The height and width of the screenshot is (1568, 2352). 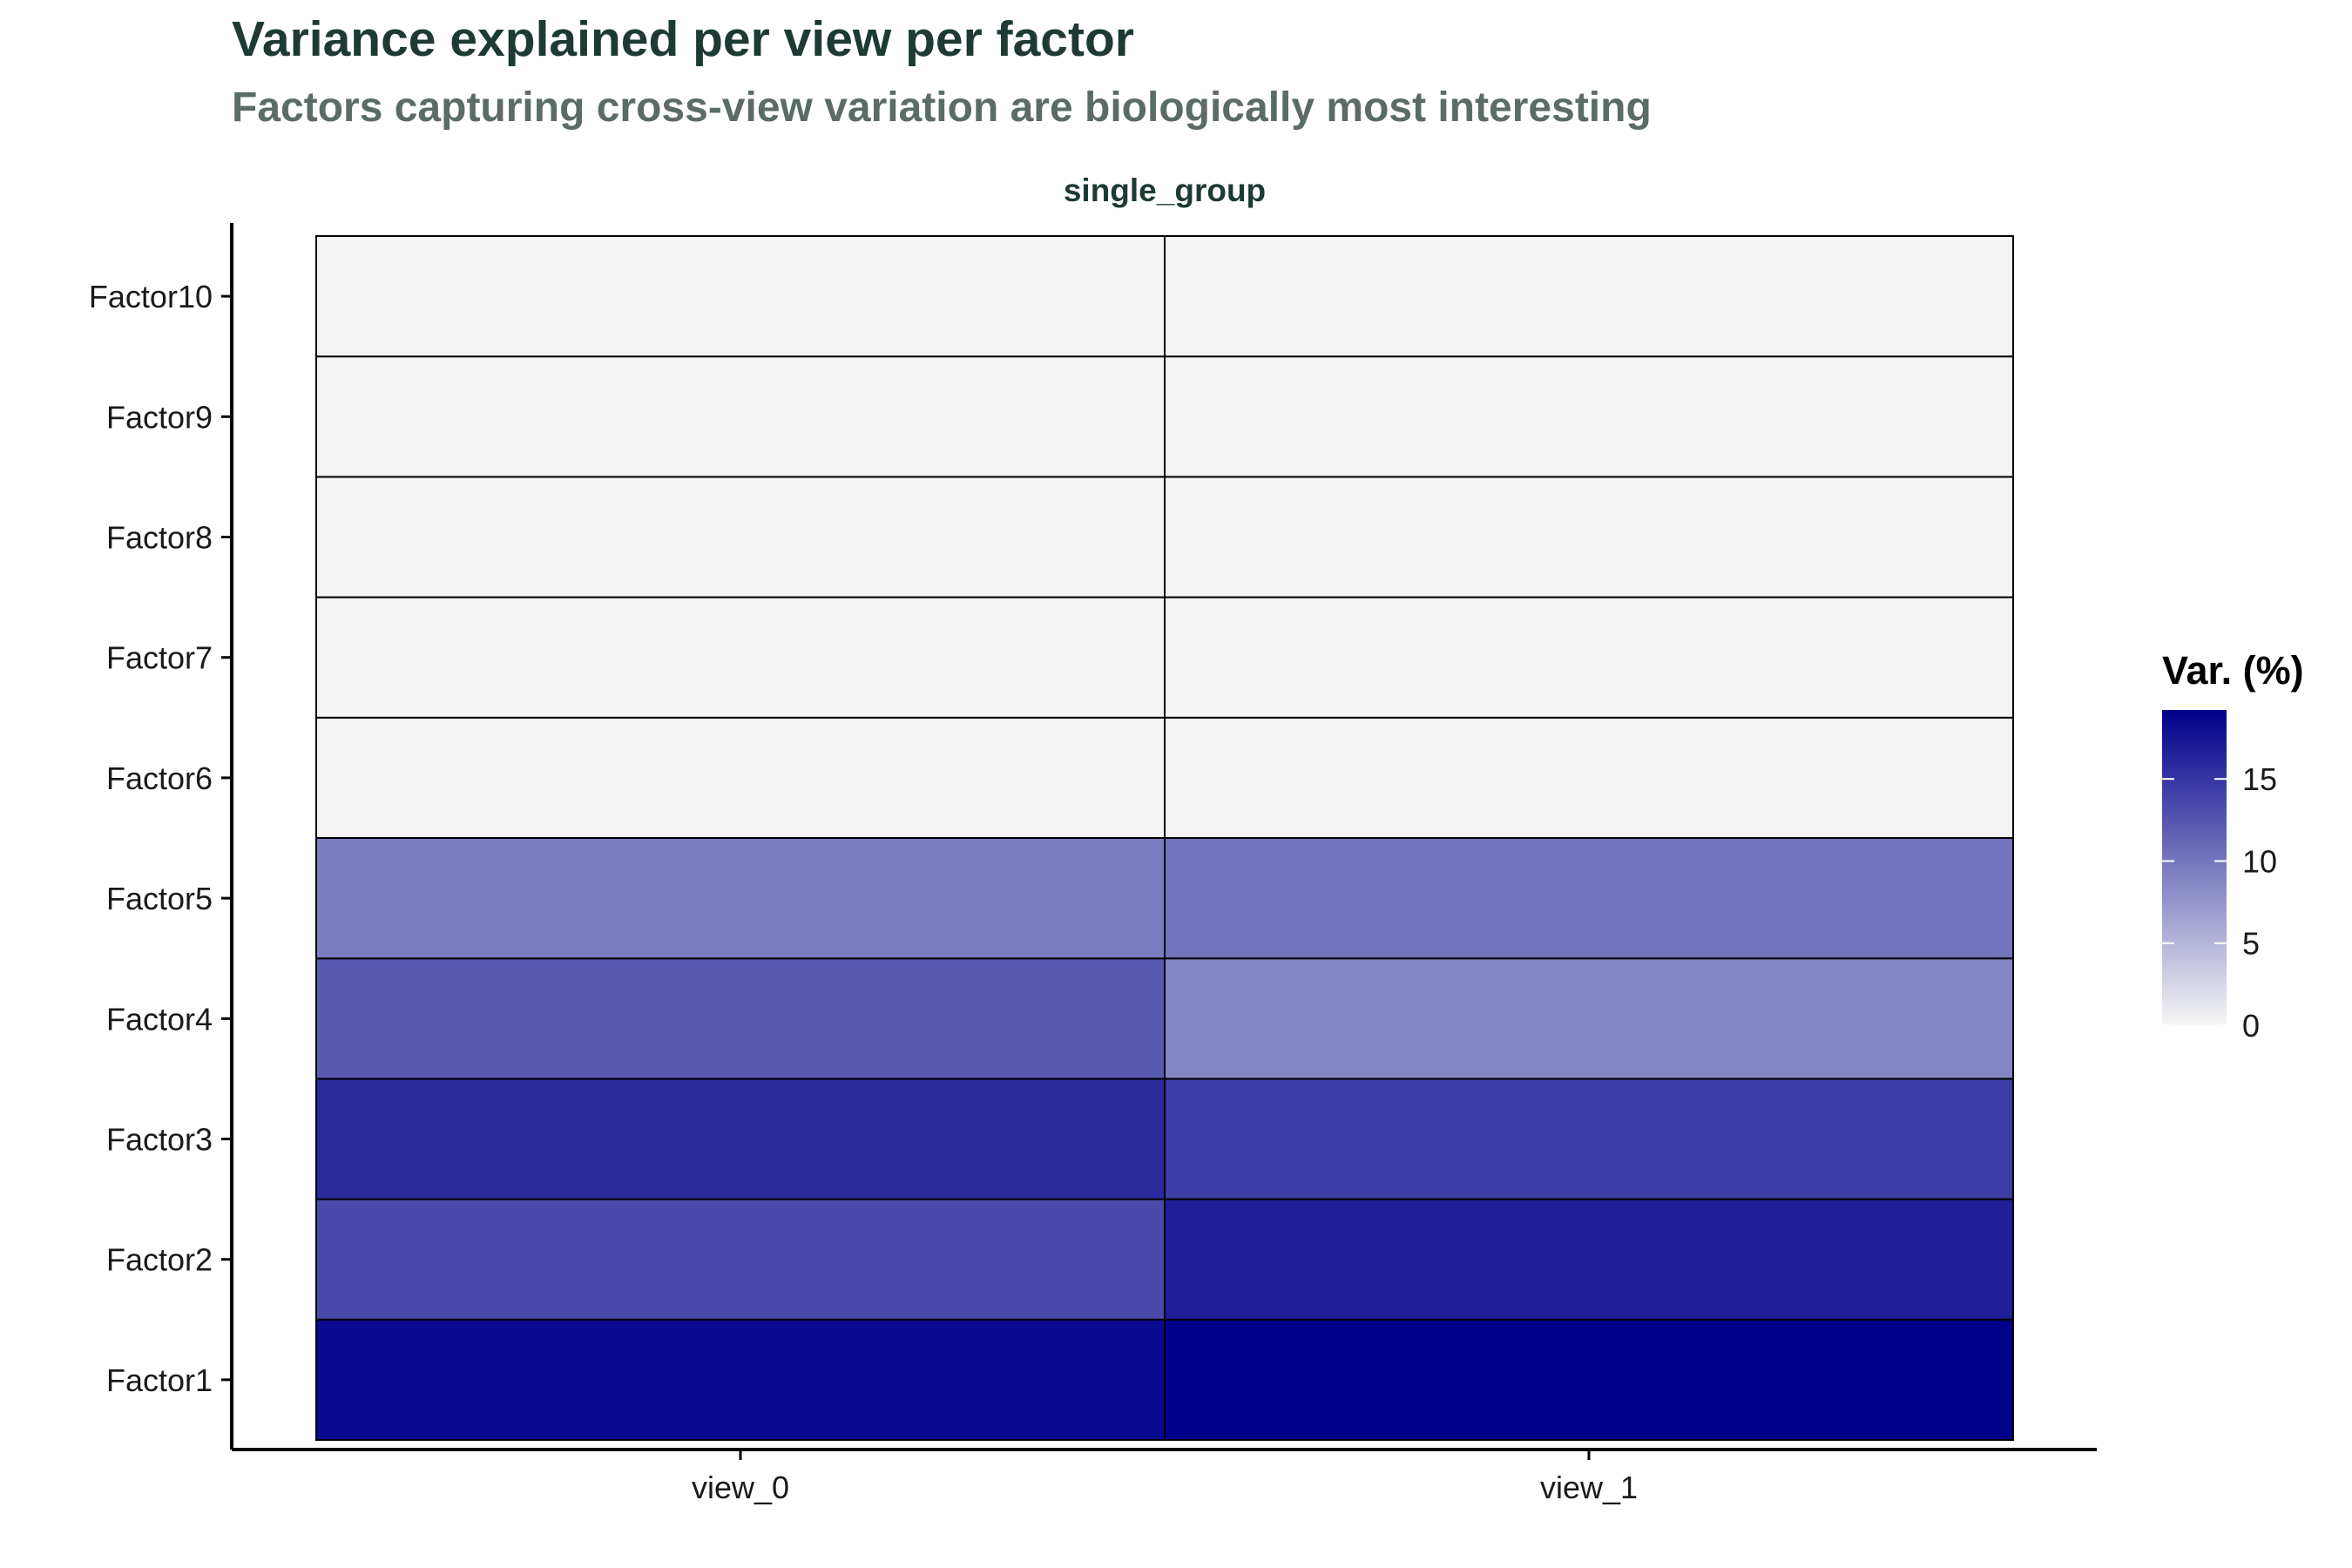 I want to click on chart-title: Variance explained per view per factor, so click(x=683, y=39).